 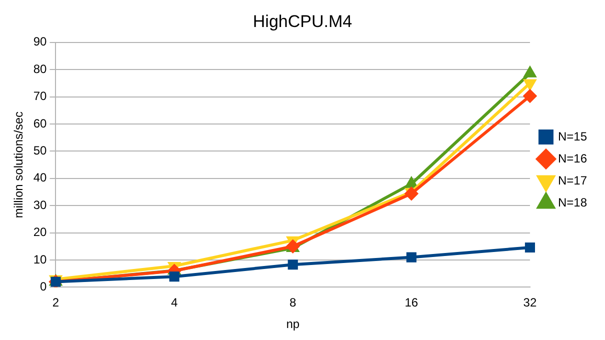 I want to click on y-tick-label: 0, so click(x=44, y=287).